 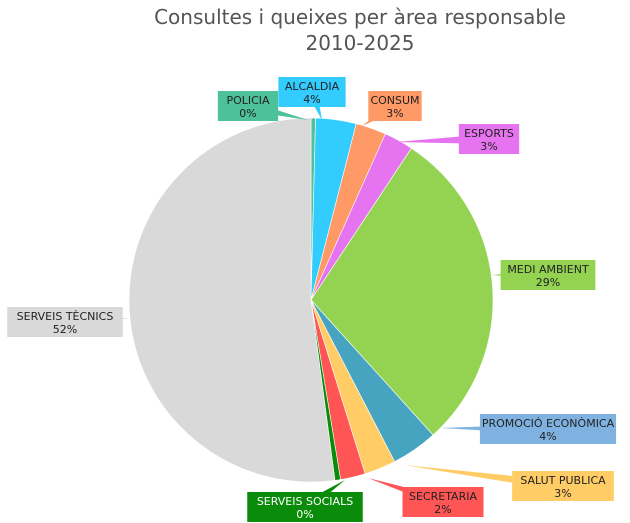 What do you see at coordinates (443, 496) in the screenshot?
I see `slice-label-secretaria: SECRETARIA` at bounding box center [443, 496].